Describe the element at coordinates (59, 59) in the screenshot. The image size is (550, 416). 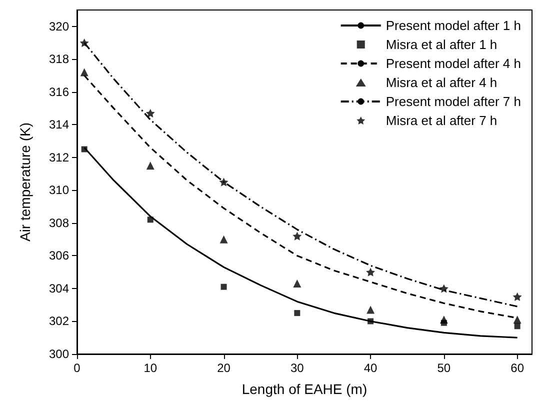
I see `y-tick-label: 318` at that location.